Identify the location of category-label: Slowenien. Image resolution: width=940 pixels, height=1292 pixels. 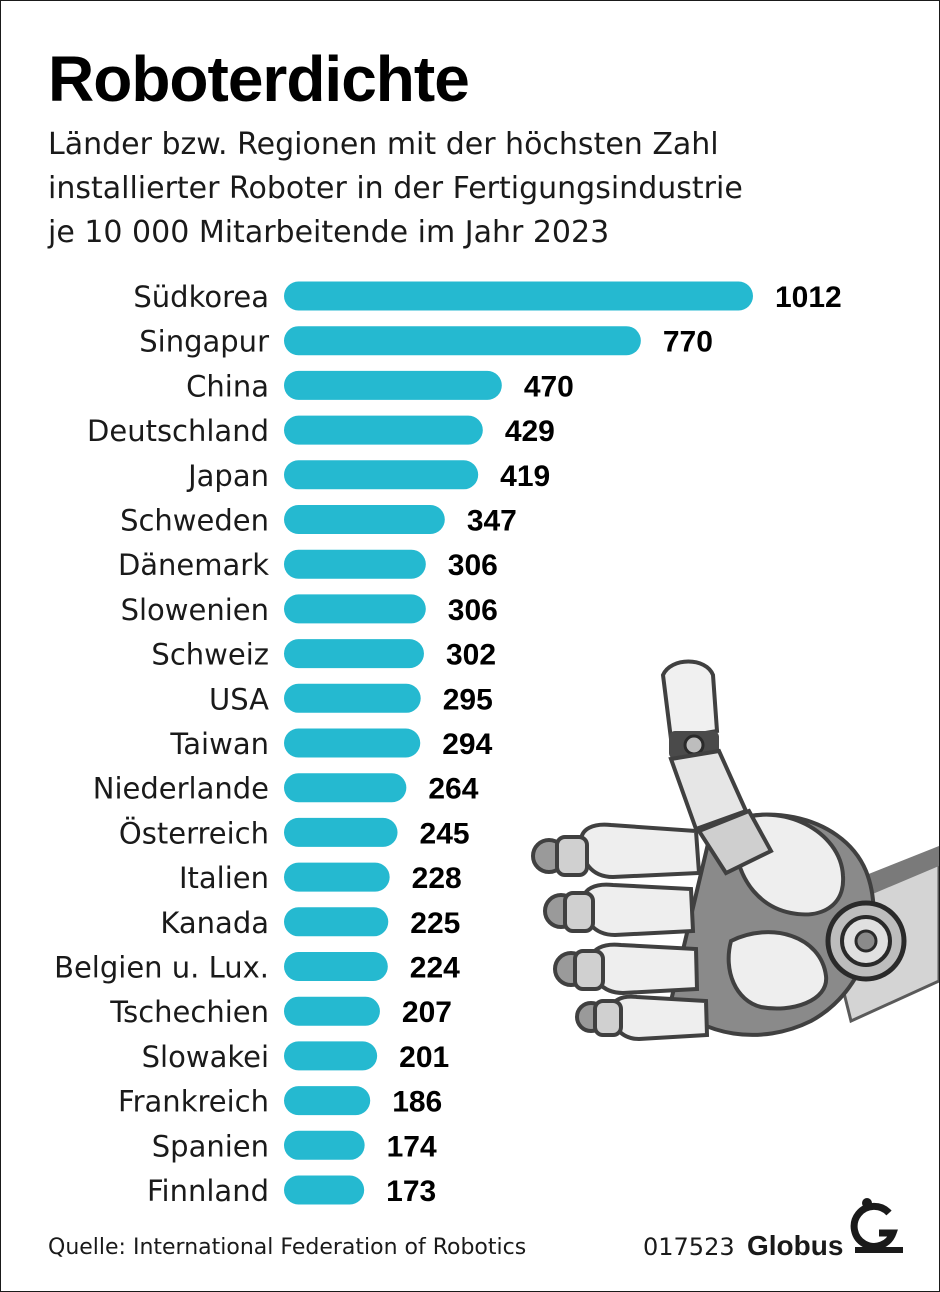
(195, 610).